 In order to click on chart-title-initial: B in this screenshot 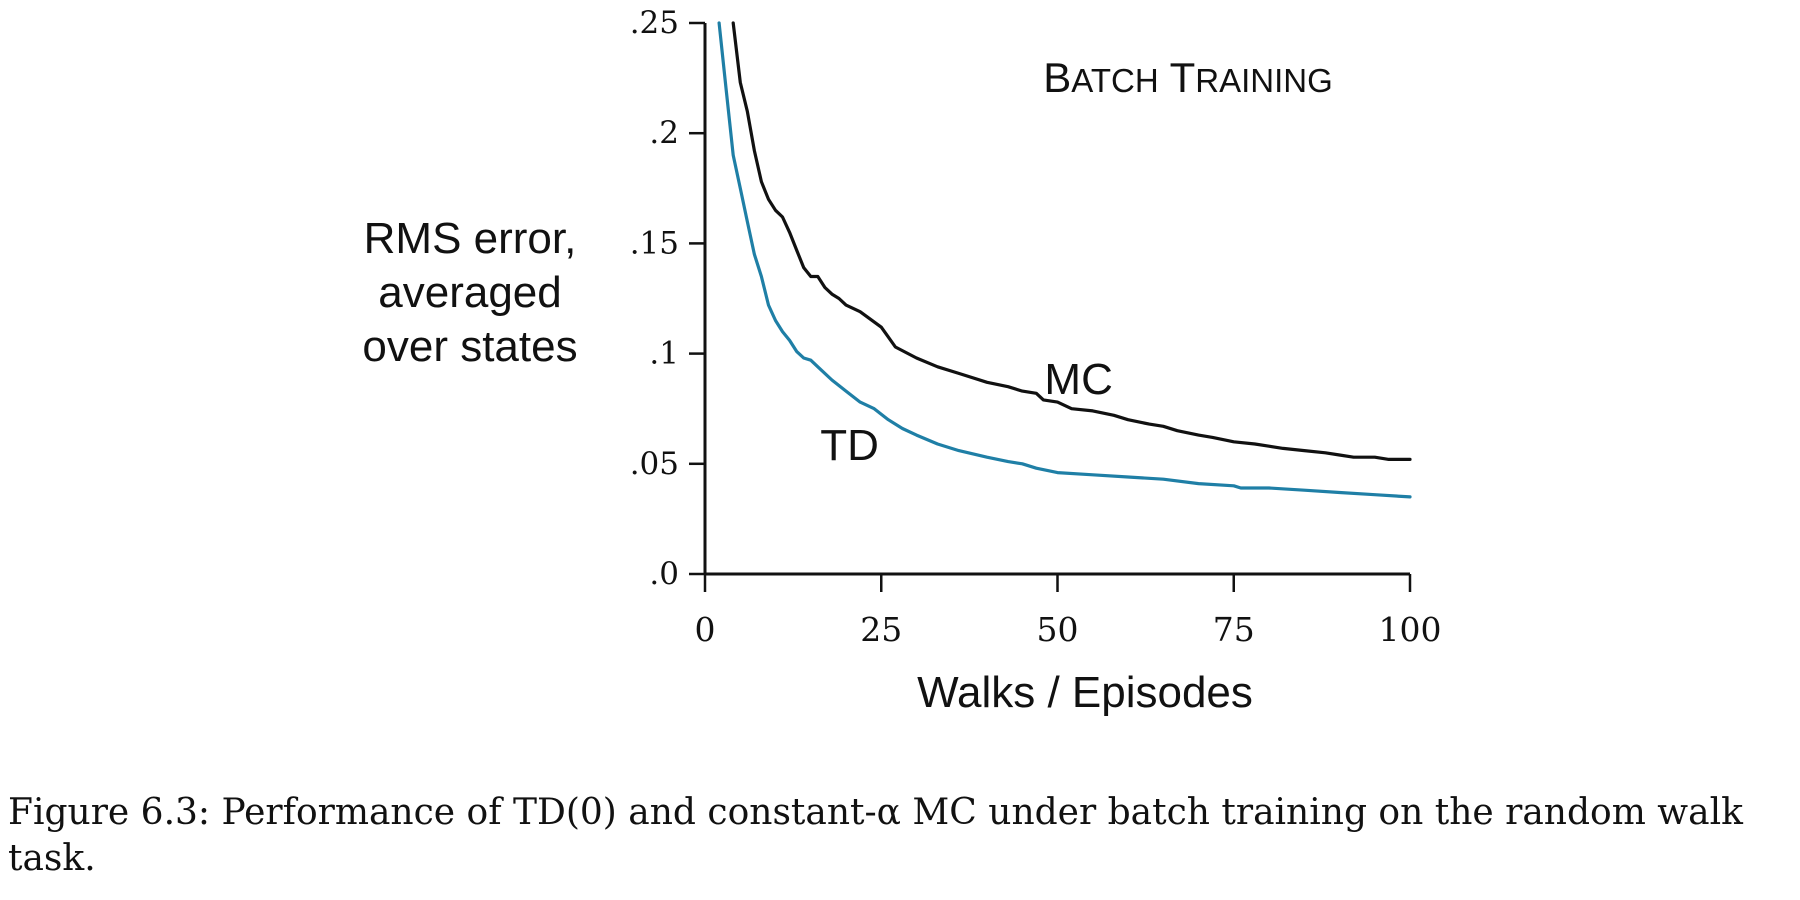, I will do `click(1057, 77)`.